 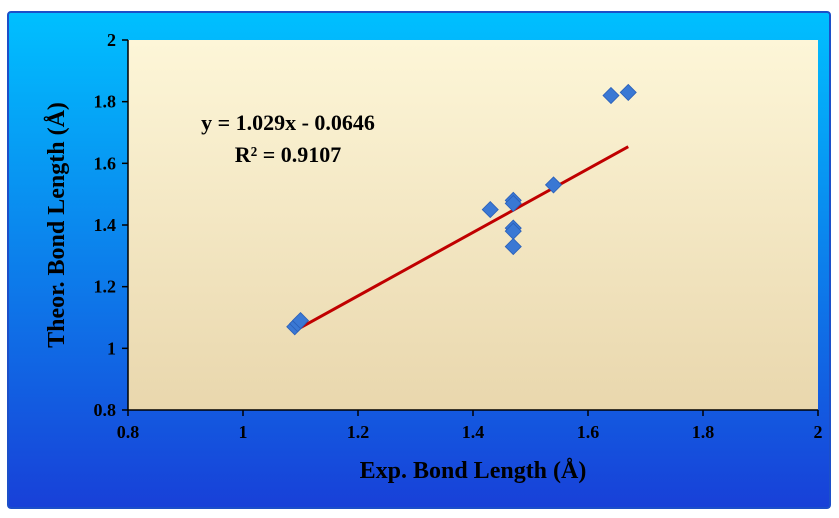 I want to click on trendline-equation: y = 1.029x - 0.0646, so click(x=288, y=122).